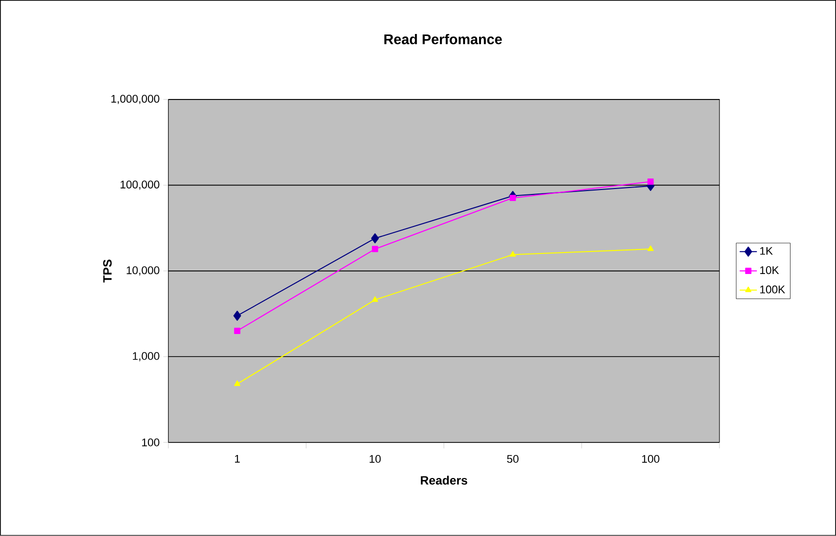 The height and width of the screenshot is (536, 836). I want to click on x-tick-label: 50, so click(512, 459).